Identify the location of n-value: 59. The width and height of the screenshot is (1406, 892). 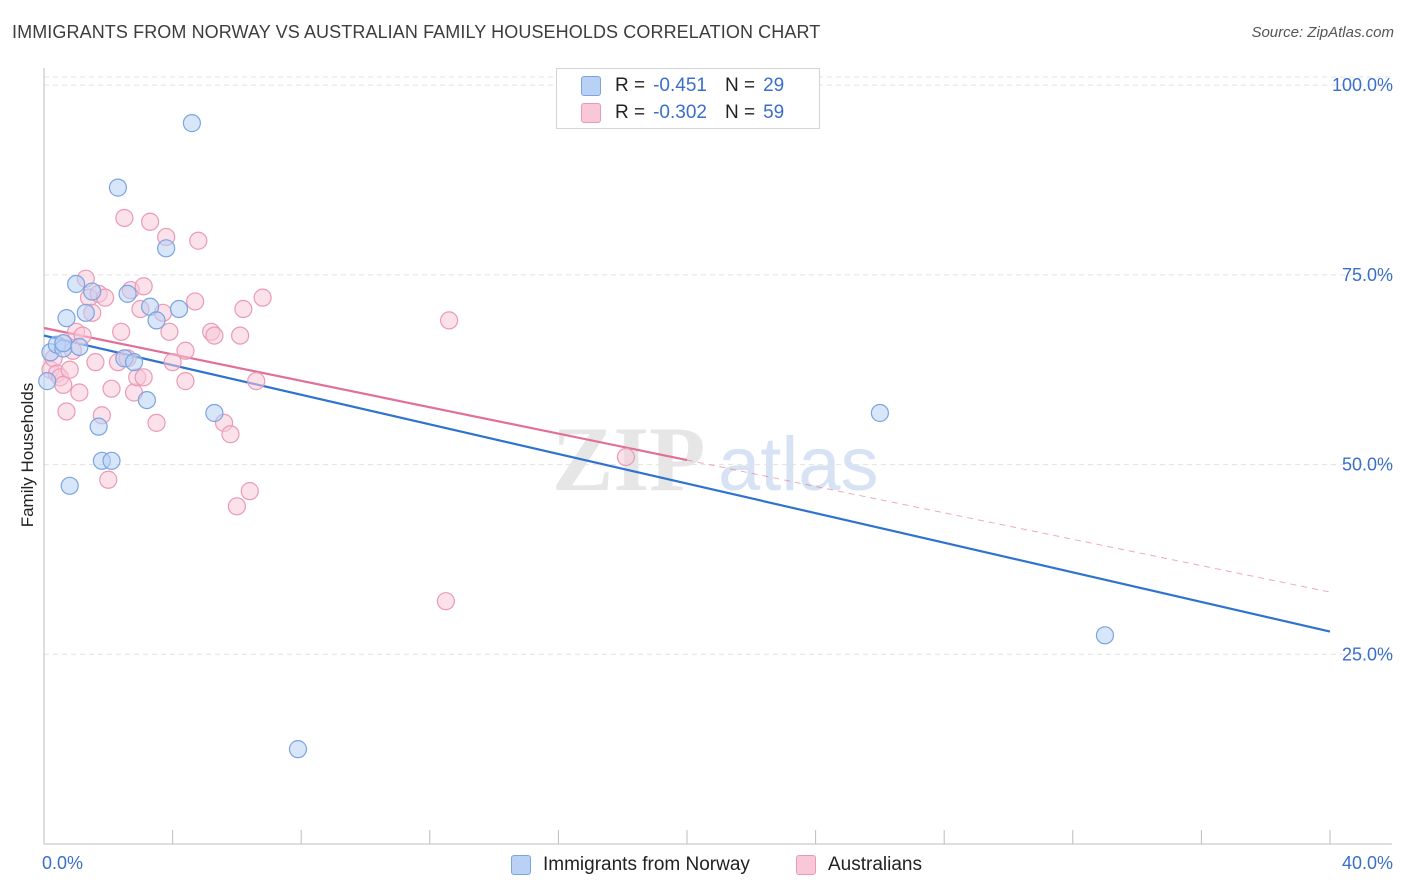
(774, 112).